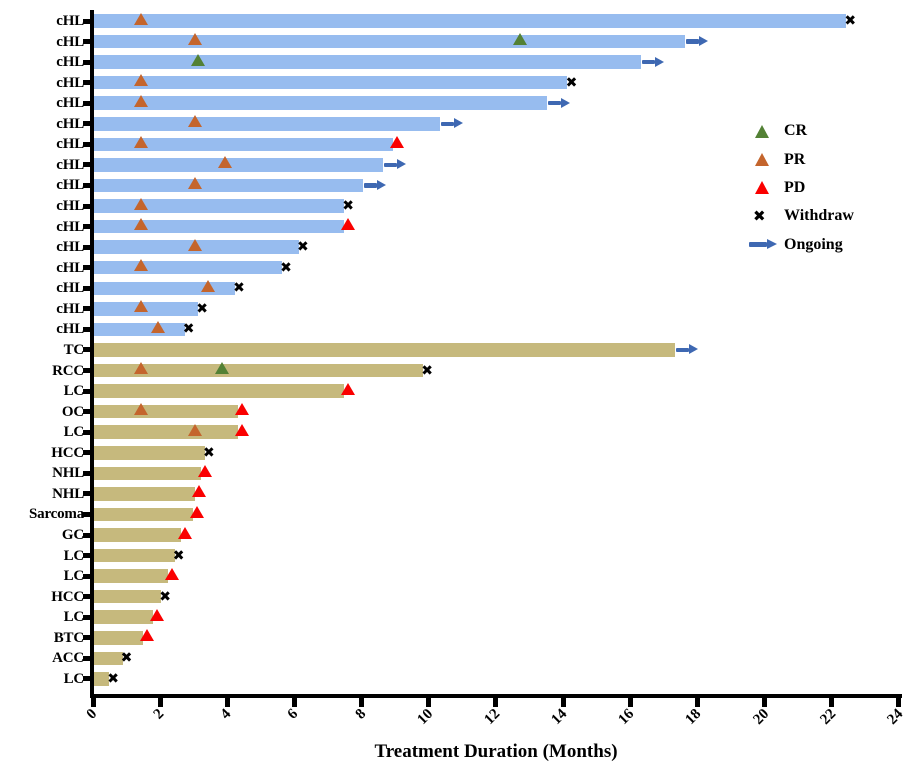  I want to click on legend-label-pd: PD, so click(795, 187).